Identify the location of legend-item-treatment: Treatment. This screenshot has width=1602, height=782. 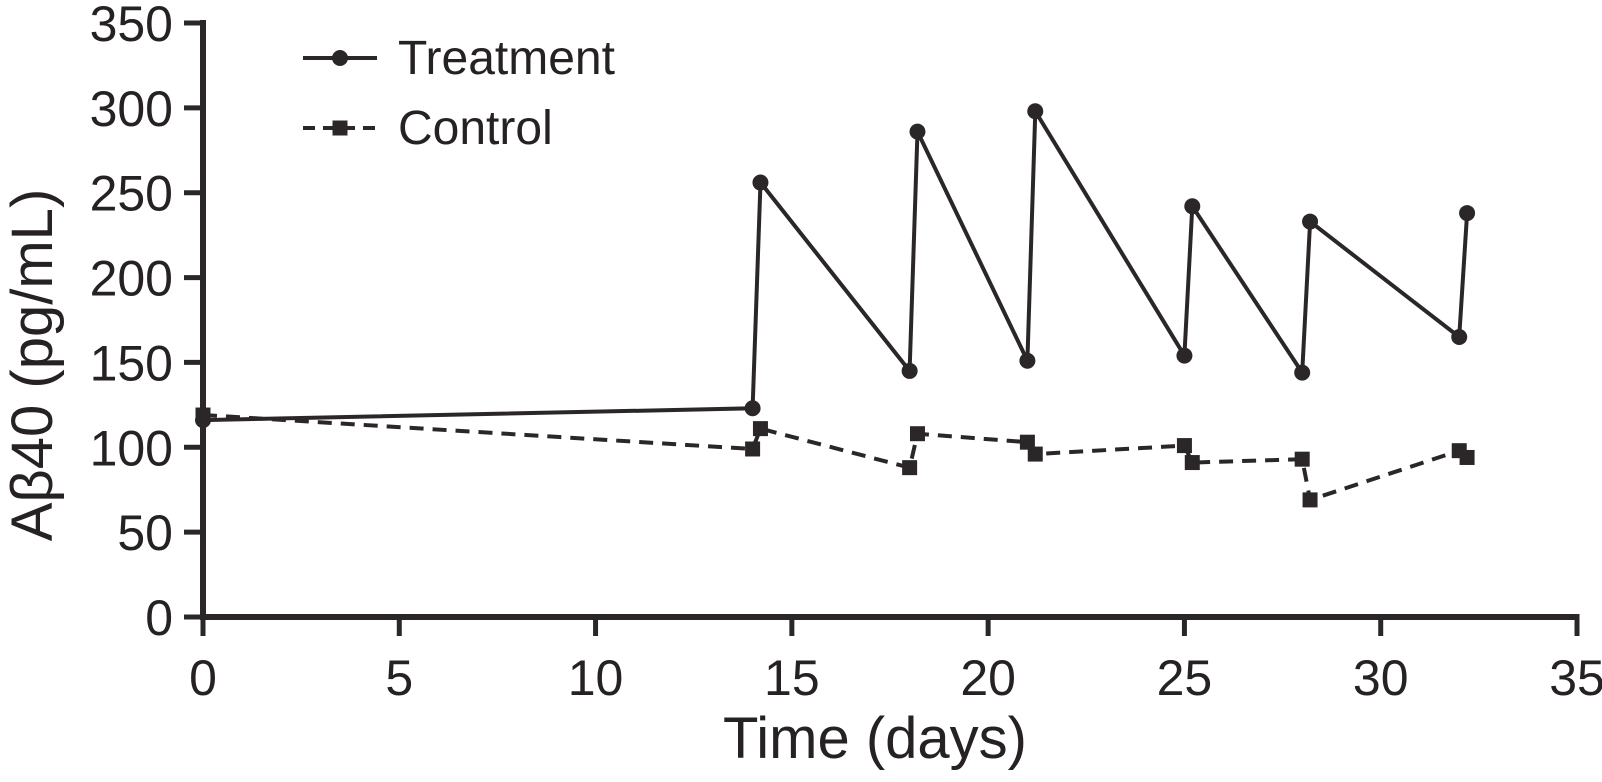
(459, 58).